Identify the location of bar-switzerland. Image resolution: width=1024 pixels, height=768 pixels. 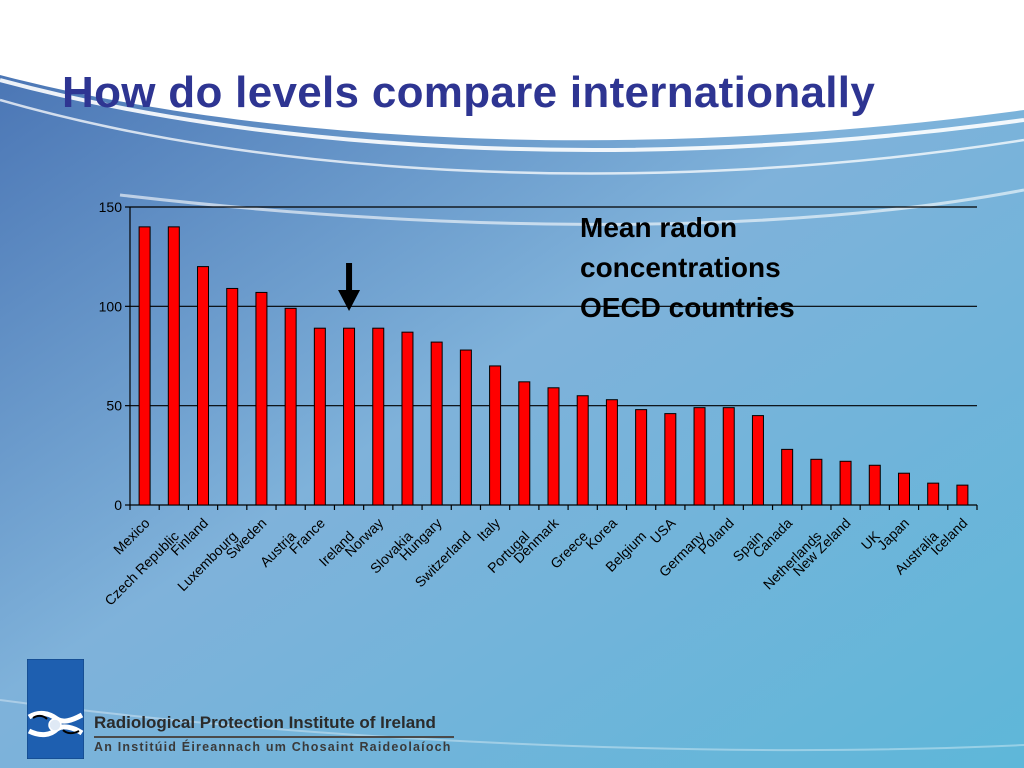
(465, 427).